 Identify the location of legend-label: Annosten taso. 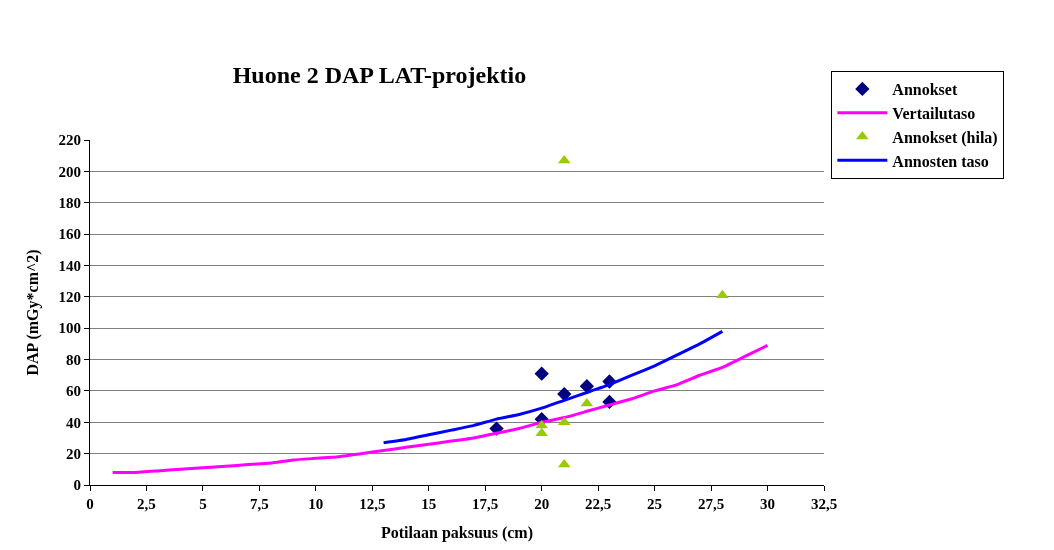
(940, 161).